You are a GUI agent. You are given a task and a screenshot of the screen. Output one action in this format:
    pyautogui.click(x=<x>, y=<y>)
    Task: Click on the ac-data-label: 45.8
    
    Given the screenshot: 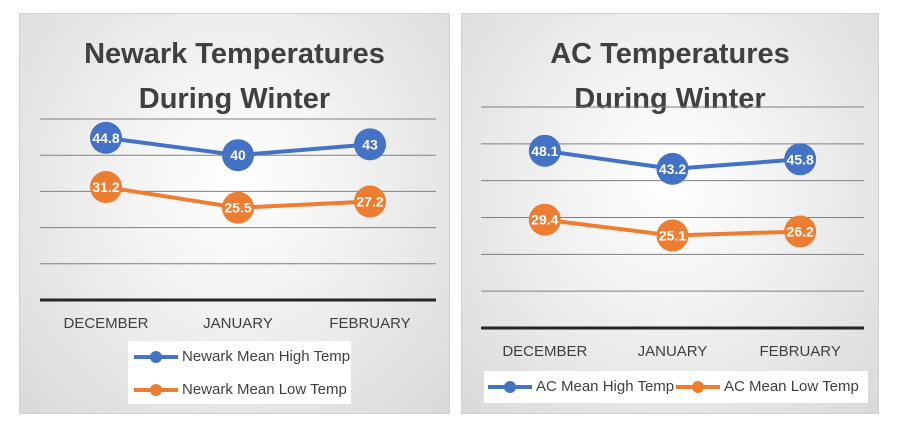 What is the action you would take?
    pyautogui.click(x=800, y=159)
    